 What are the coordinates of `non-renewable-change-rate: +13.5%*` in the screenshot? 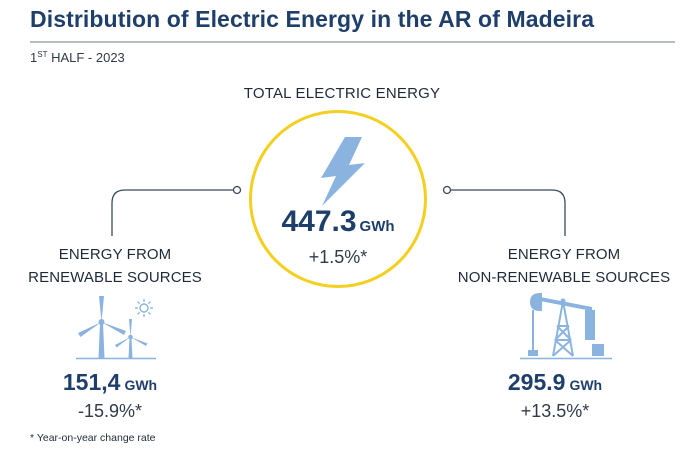 It's located at (555, 411).